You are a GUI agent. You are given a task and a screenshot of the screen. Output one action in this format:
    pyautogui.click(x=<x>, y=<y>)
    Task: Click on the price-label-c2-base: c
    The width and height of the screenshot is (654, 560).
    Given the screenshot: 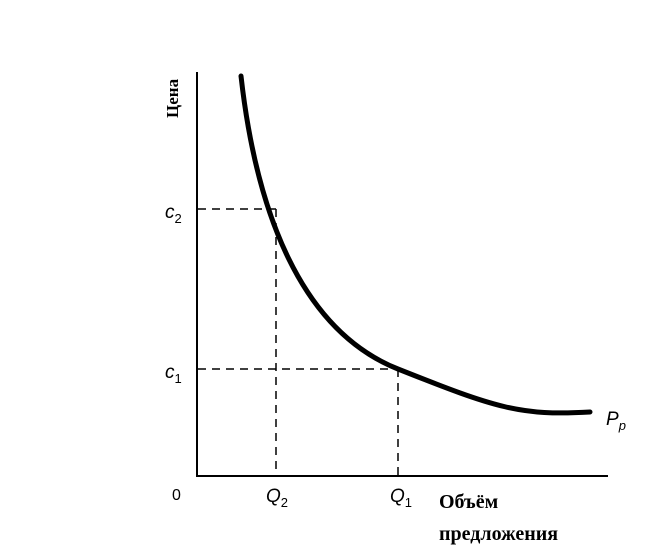 What is the action you would take?
    pyautogui.click(x=170, y=212)
    